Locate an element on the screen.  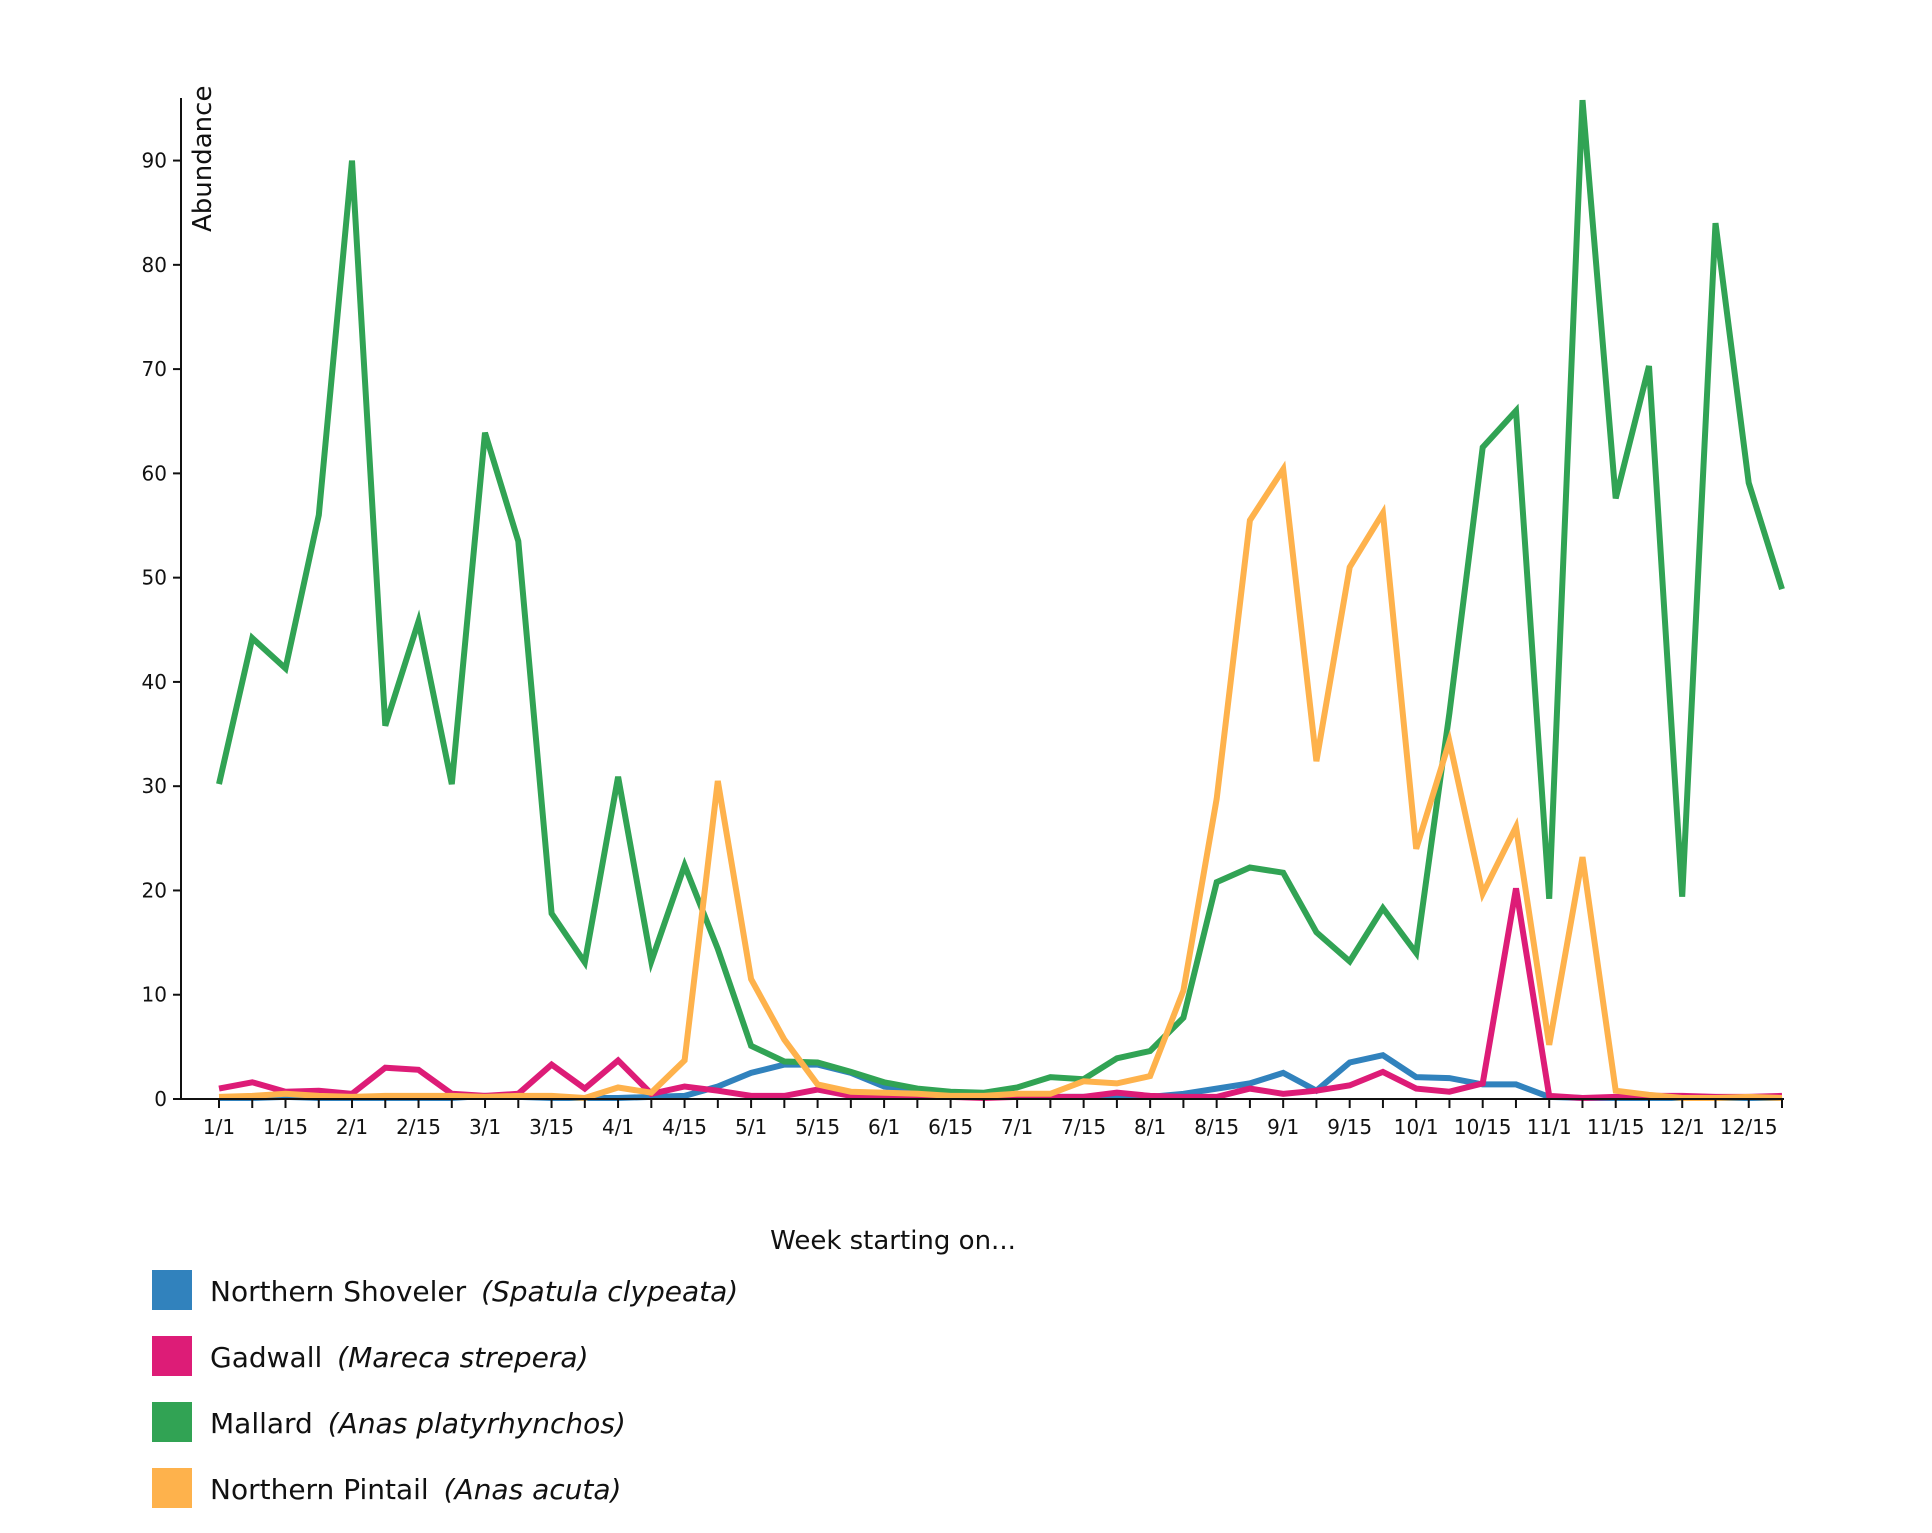
legend-label-gadwall: Gadwall (Mareca strepera) is located at coordinates (399, 1357).